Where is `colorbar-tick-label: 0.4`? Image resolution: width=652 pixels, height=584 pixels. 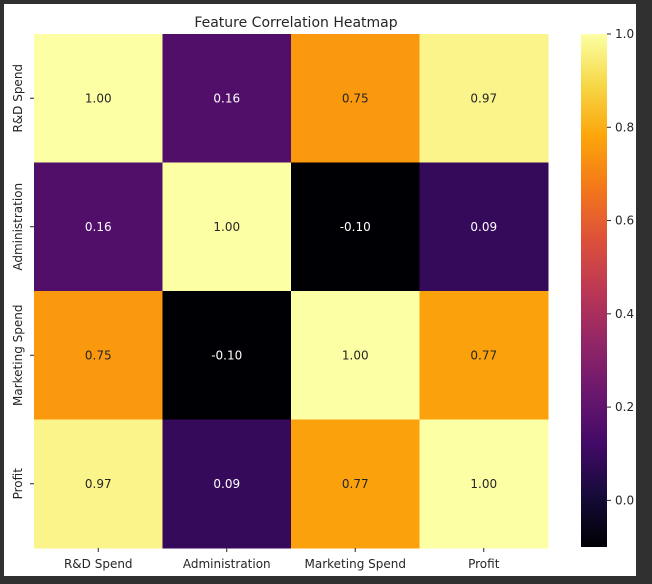
colorbar-tick-label: 0.4 is located at coordinates (624, 314).